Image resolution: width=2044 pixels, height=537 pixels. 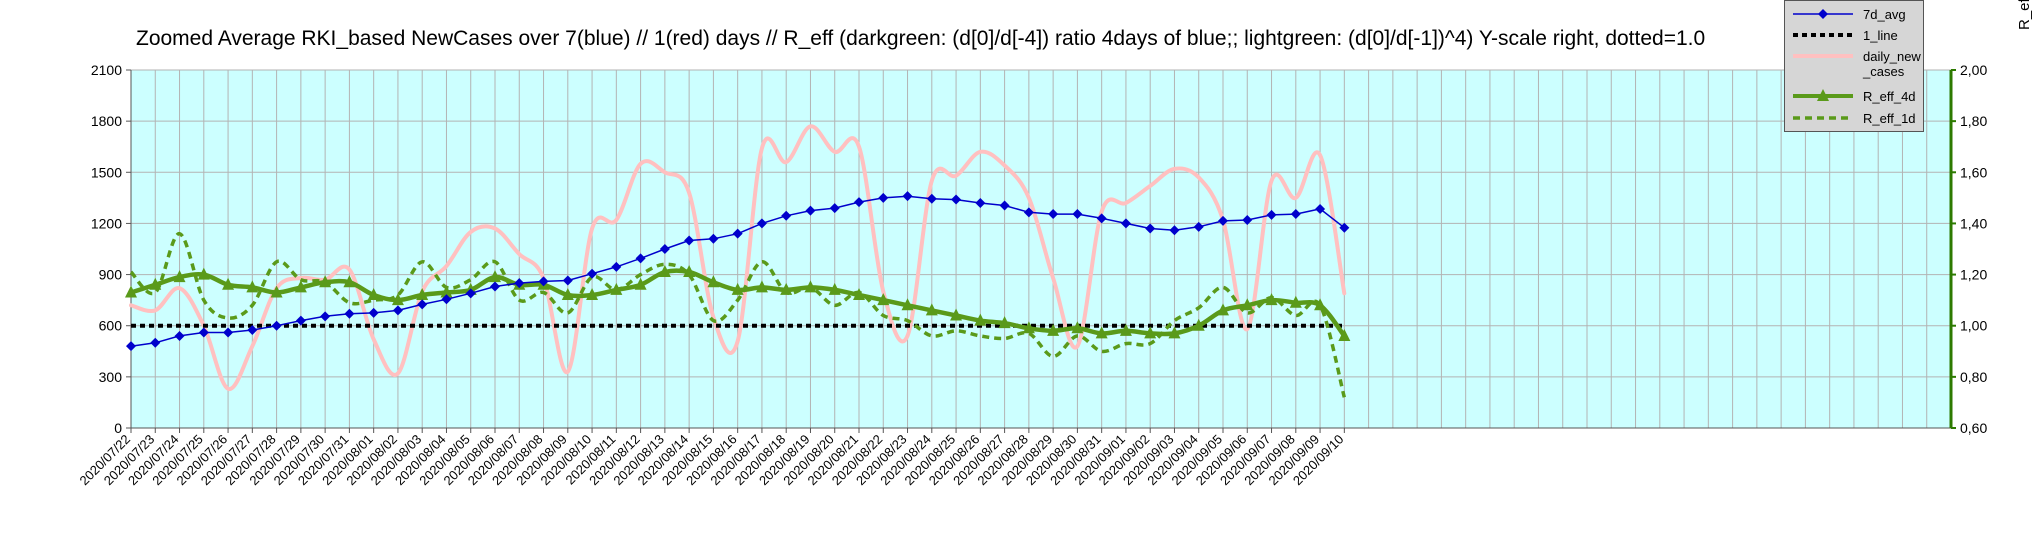 I want to click on left-tick-label: 1500, so click(x=106, y=172).